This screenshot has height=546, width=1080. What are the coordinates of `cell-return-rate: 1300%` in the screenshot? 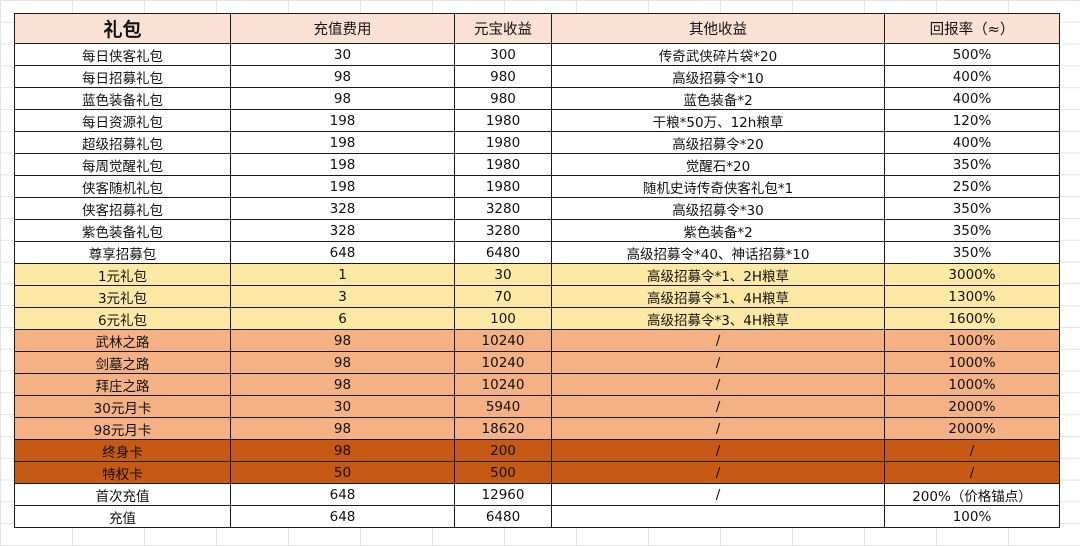 It's located at (972, 296).